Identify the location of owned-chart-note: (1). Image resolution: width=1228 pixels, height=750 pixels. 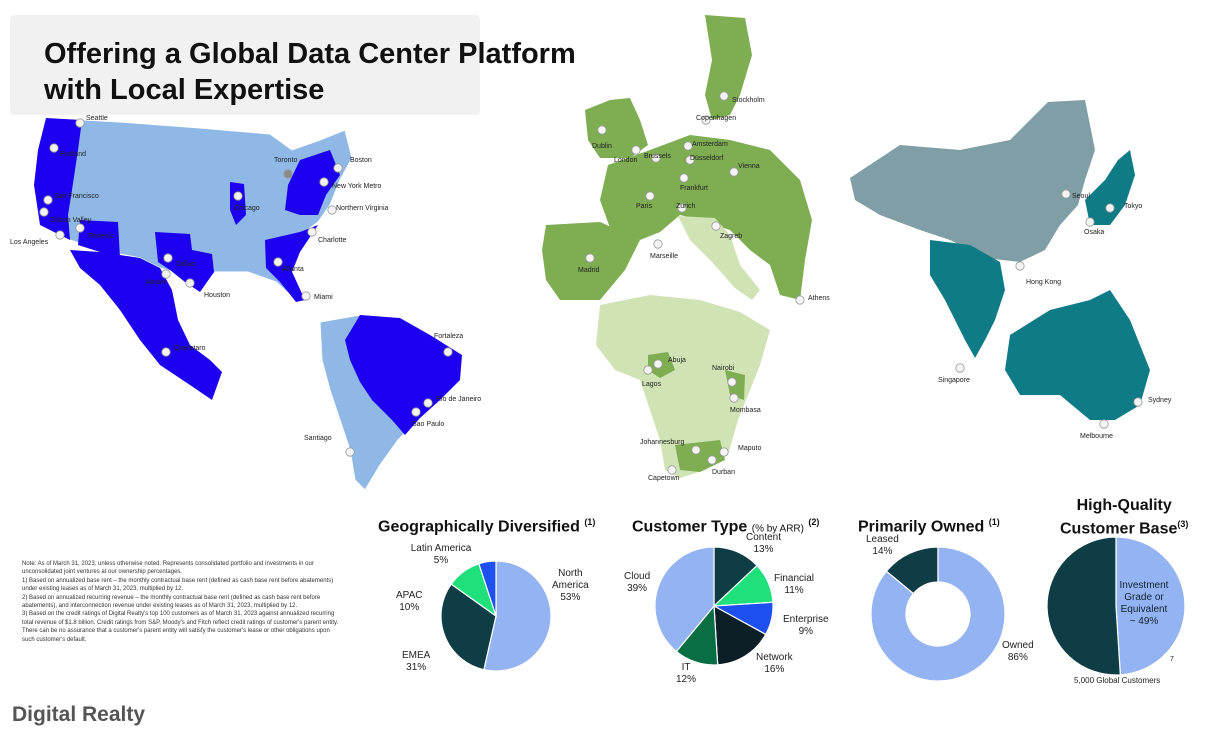
(994, 522).